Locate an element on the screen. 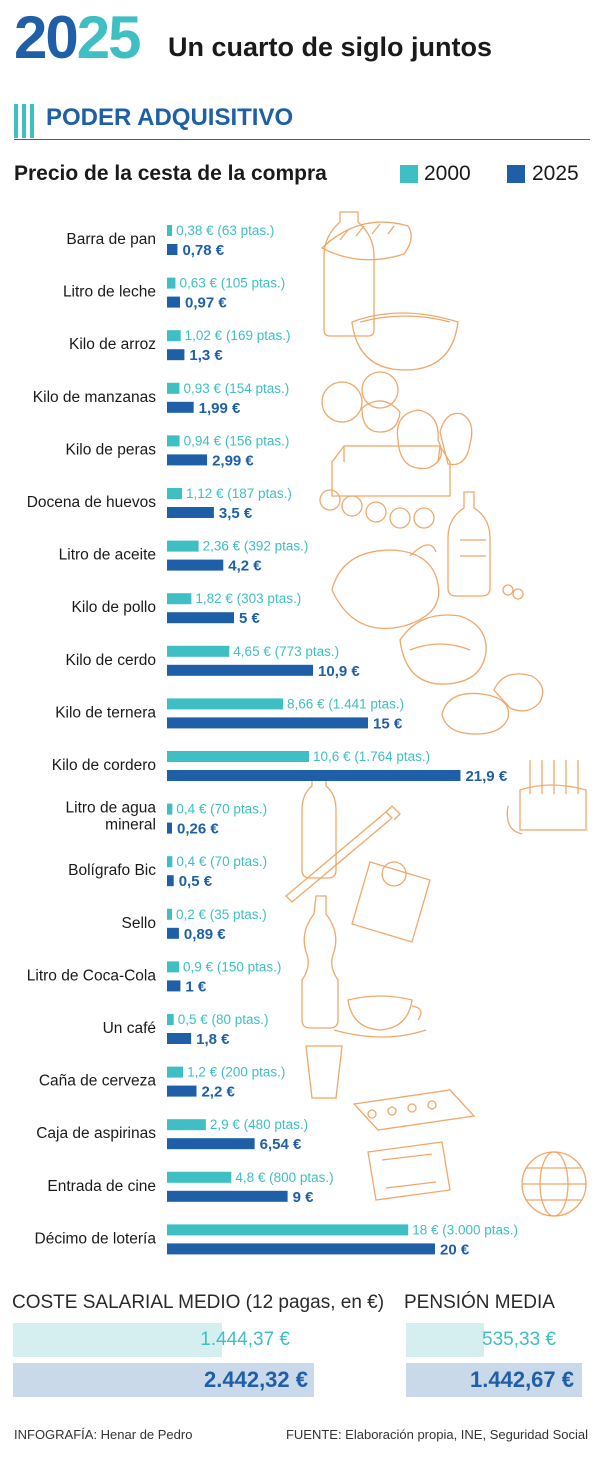 The height and width of the screenshot is (1458, 600). page-subtitle: Un cuarto de siglo juntos is located at coordinates (330, 47).